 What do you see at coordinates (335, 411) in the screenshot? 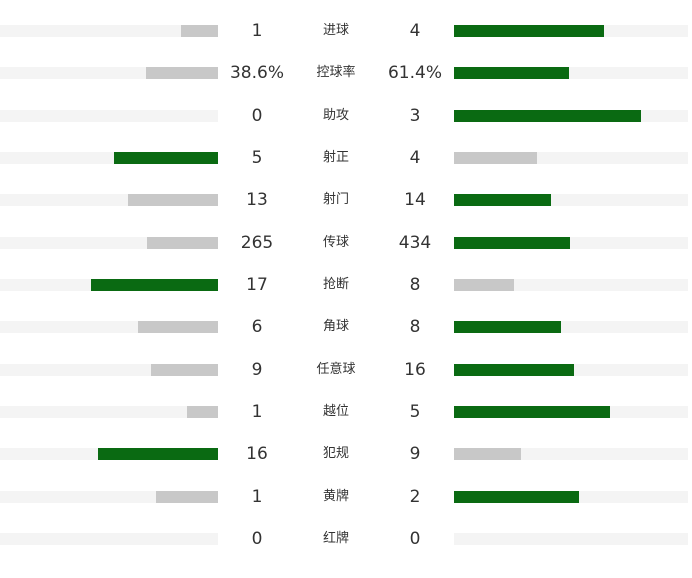
I see `stat-label: 越位` at bounding box center [335, 411].